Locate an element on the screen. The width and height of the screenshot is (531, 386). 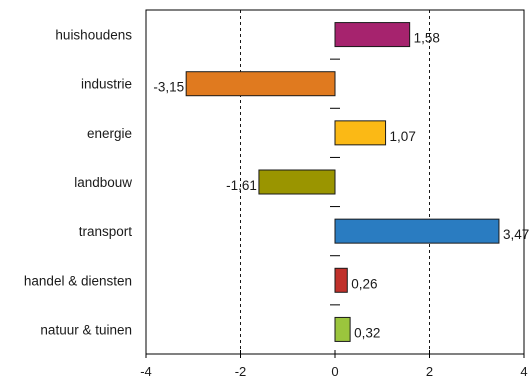
value-label: -3,15 is located at coordinates (168, 87).